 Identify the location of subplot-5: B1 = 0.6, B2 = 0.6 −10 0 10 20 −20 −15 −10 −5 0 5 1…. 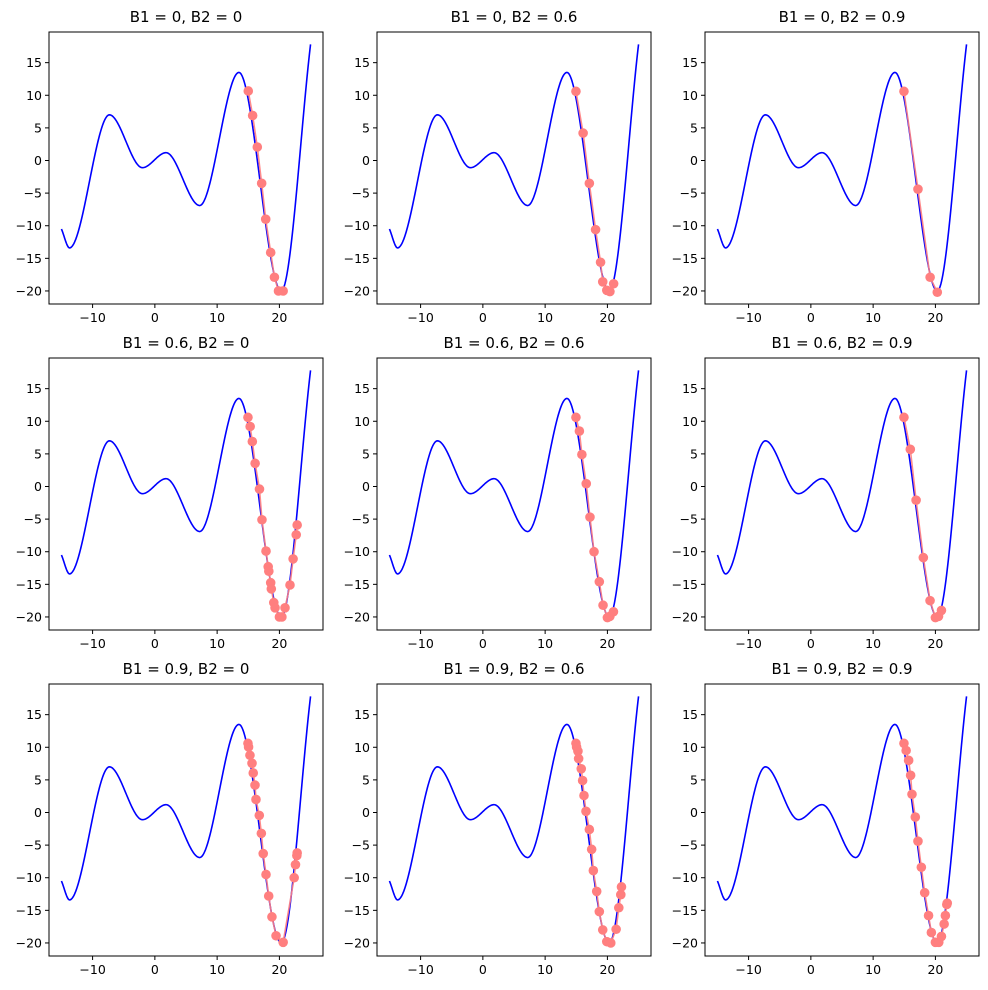
(498, 492).